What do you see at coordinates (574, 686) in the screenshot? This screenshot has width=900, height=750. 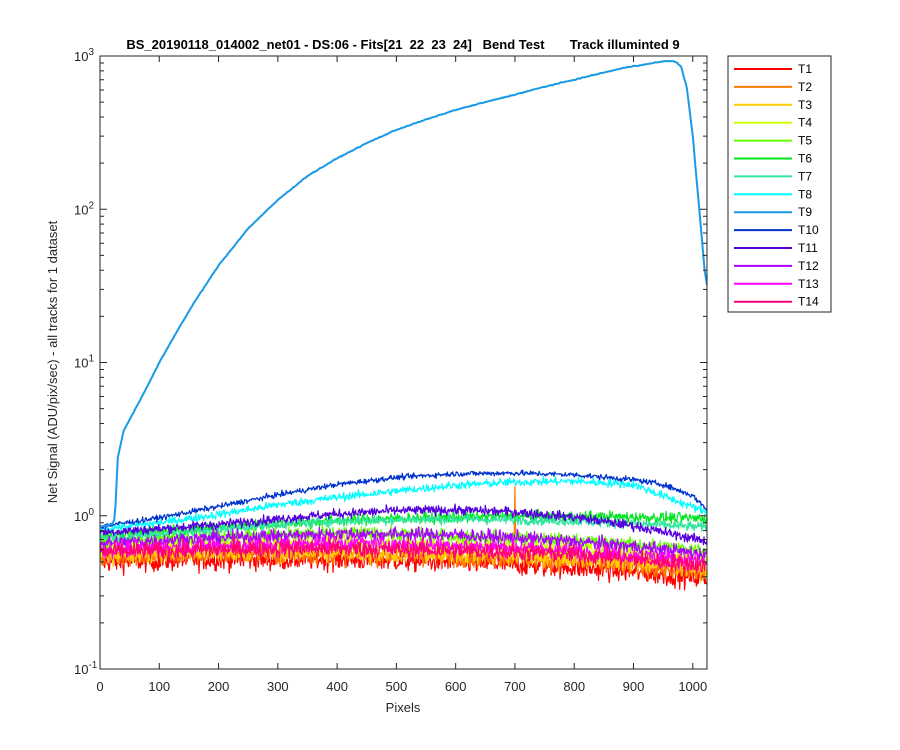 I see `x-tick-label: 800` at bounding box center [574, 686].